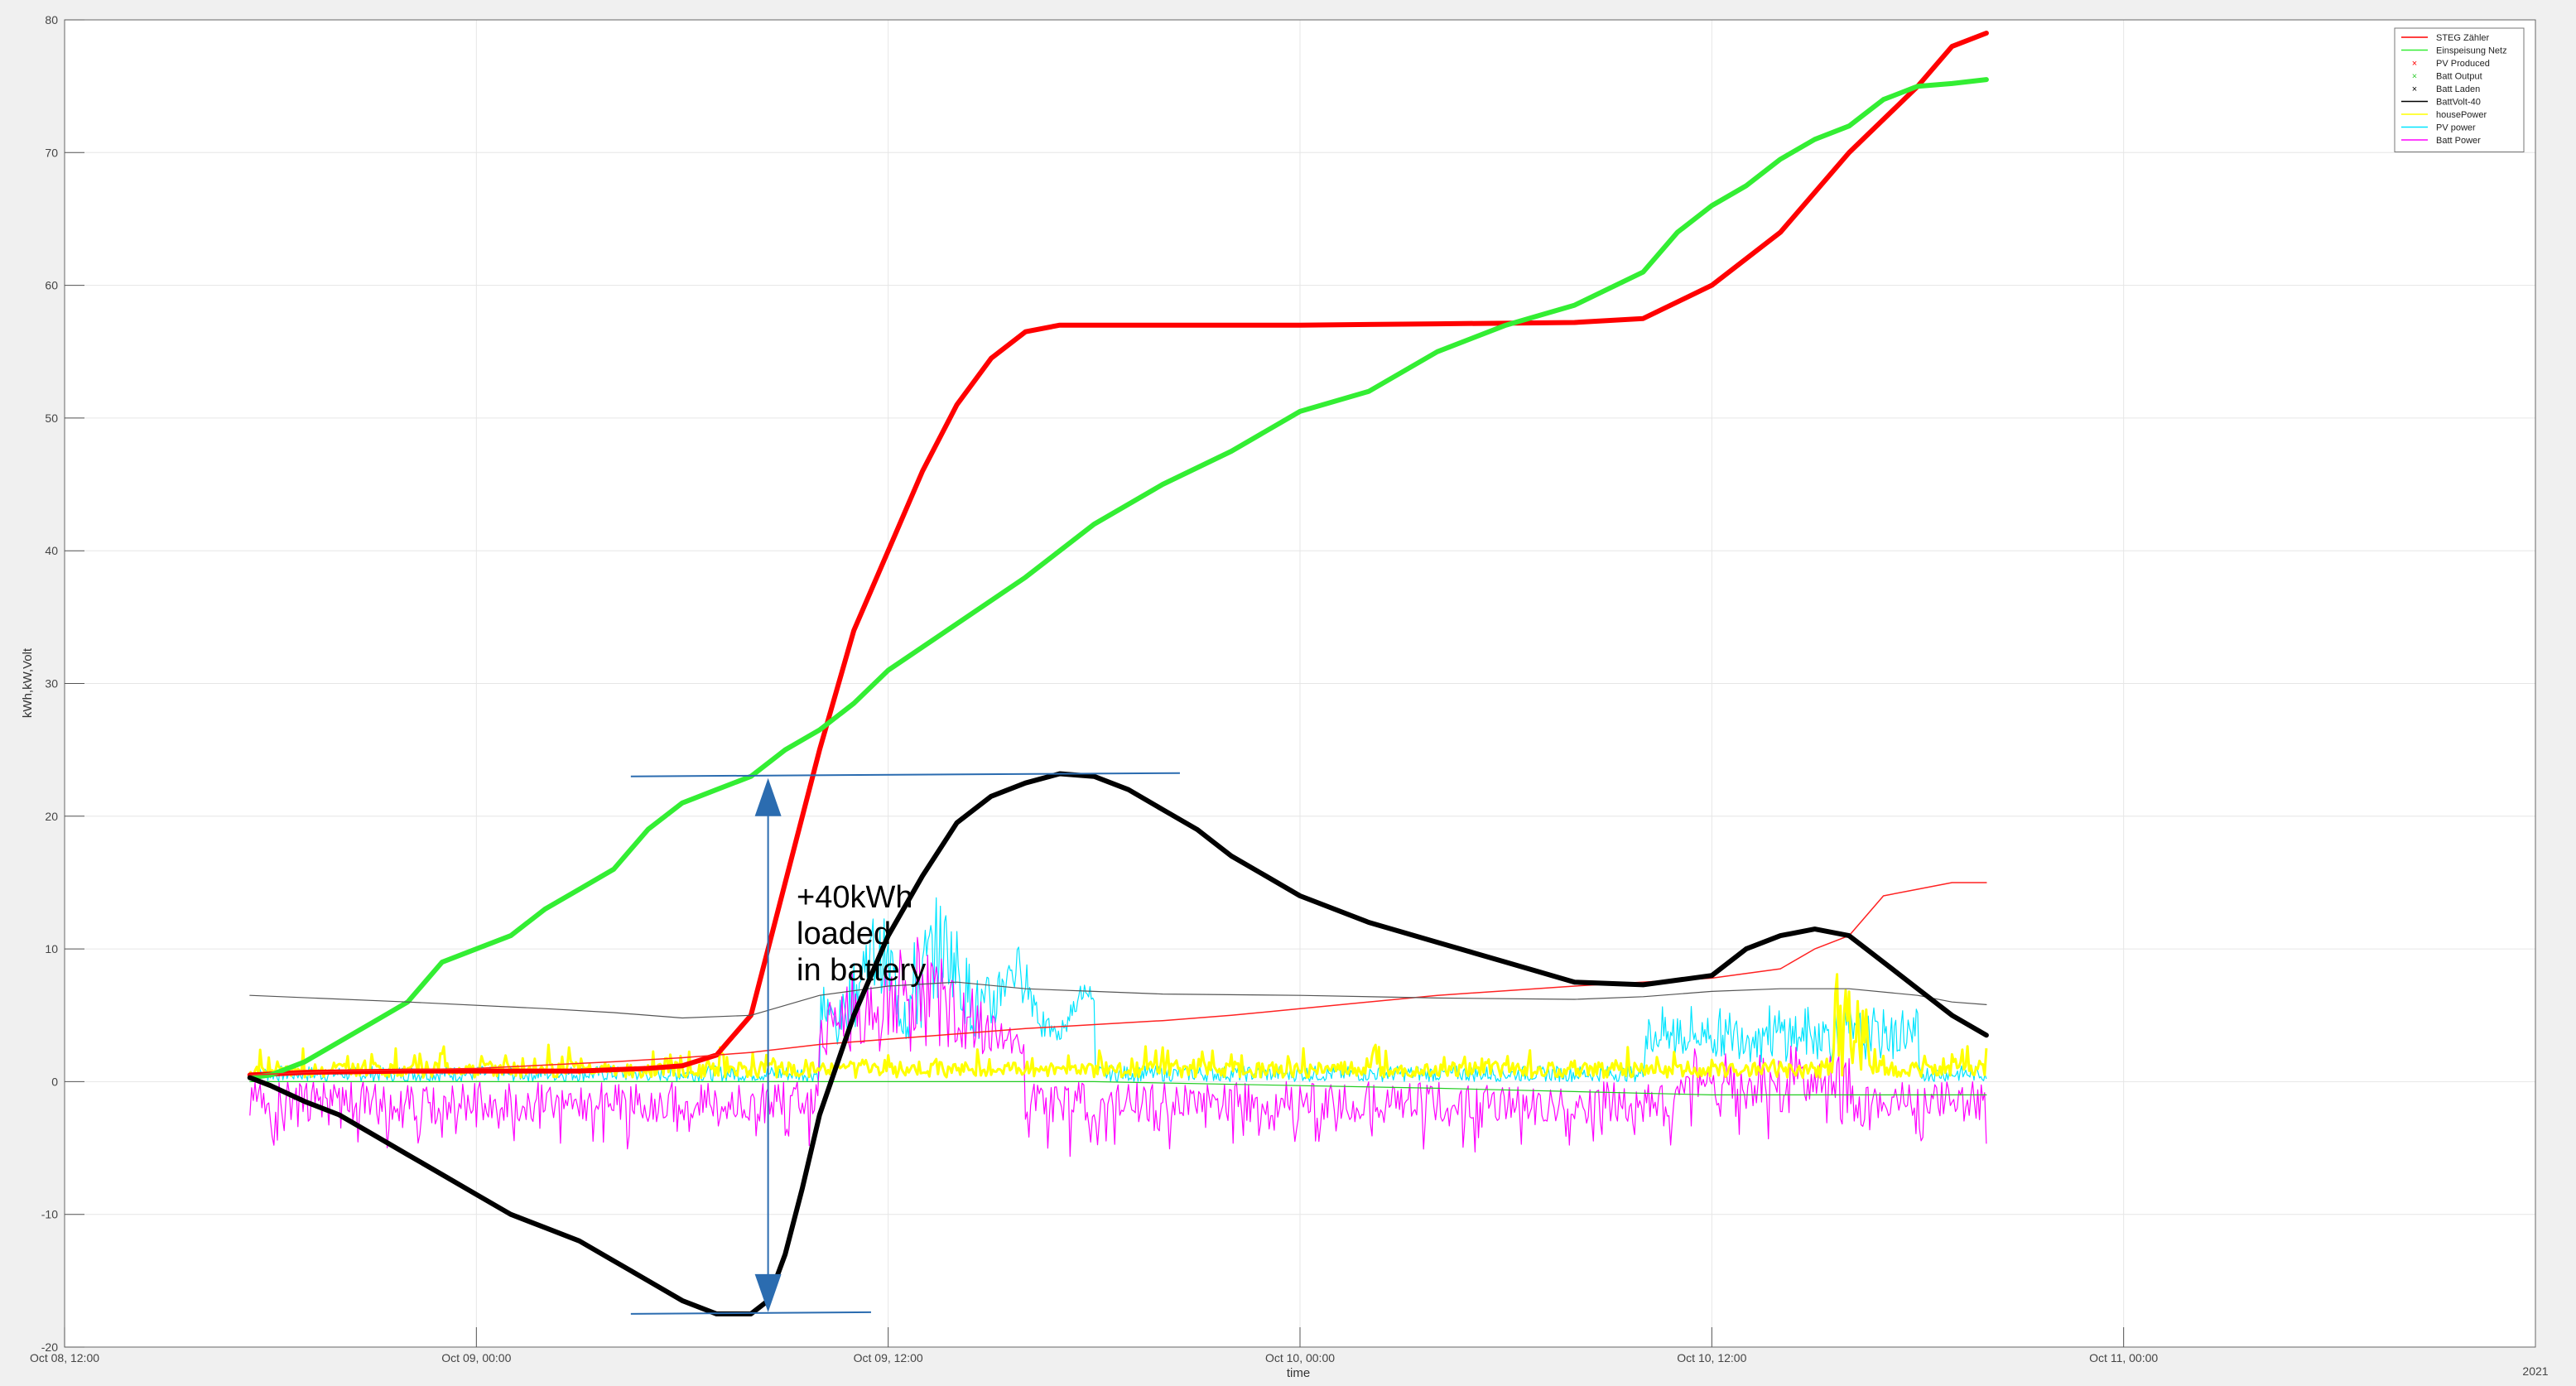 The image size is (2576, 1386). I want to click on legend-box, so click(2459, 90).